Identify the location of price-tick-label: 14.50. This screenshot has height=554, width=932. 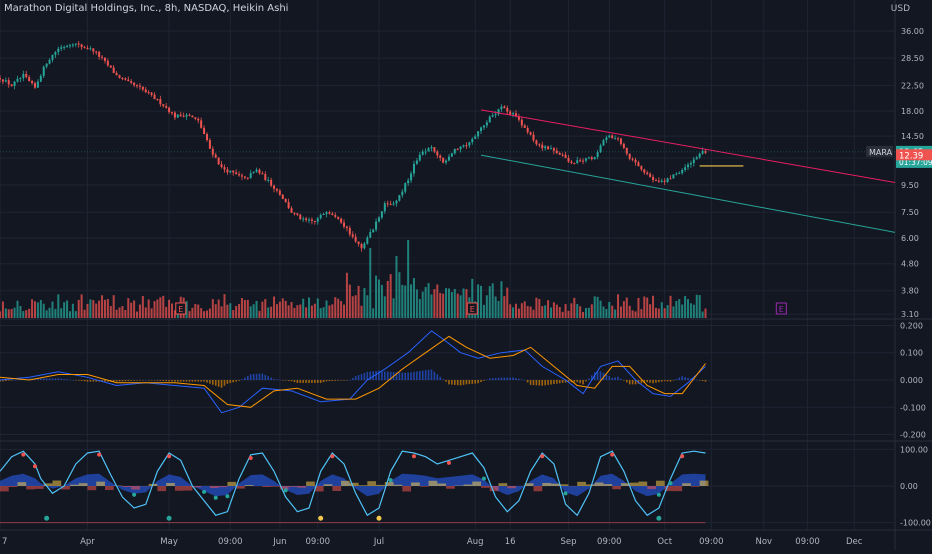
(912, 136).